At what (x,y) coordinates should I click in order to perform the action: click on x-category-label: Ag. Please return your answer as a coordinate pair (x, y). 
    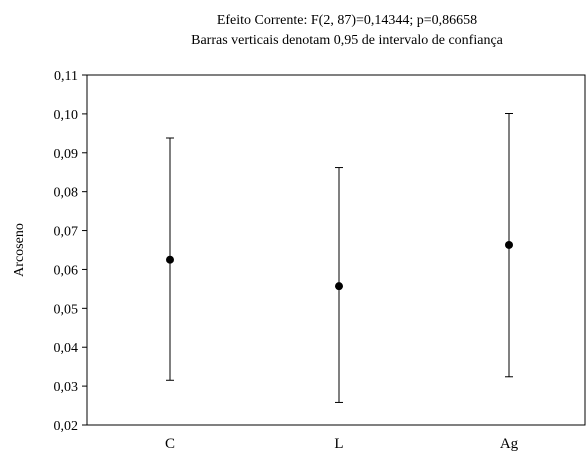
    Looking at the image, I should click on (509, 443).